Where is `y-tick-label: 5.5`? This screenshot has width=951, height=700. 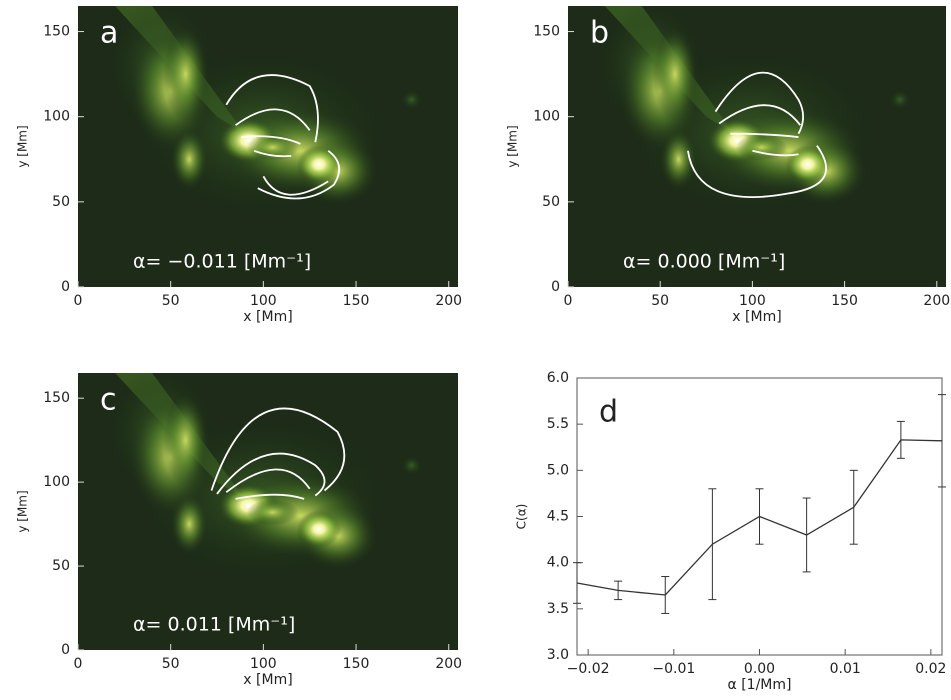
y-tick-label: 5.5 is located at coordinates (558, 424).